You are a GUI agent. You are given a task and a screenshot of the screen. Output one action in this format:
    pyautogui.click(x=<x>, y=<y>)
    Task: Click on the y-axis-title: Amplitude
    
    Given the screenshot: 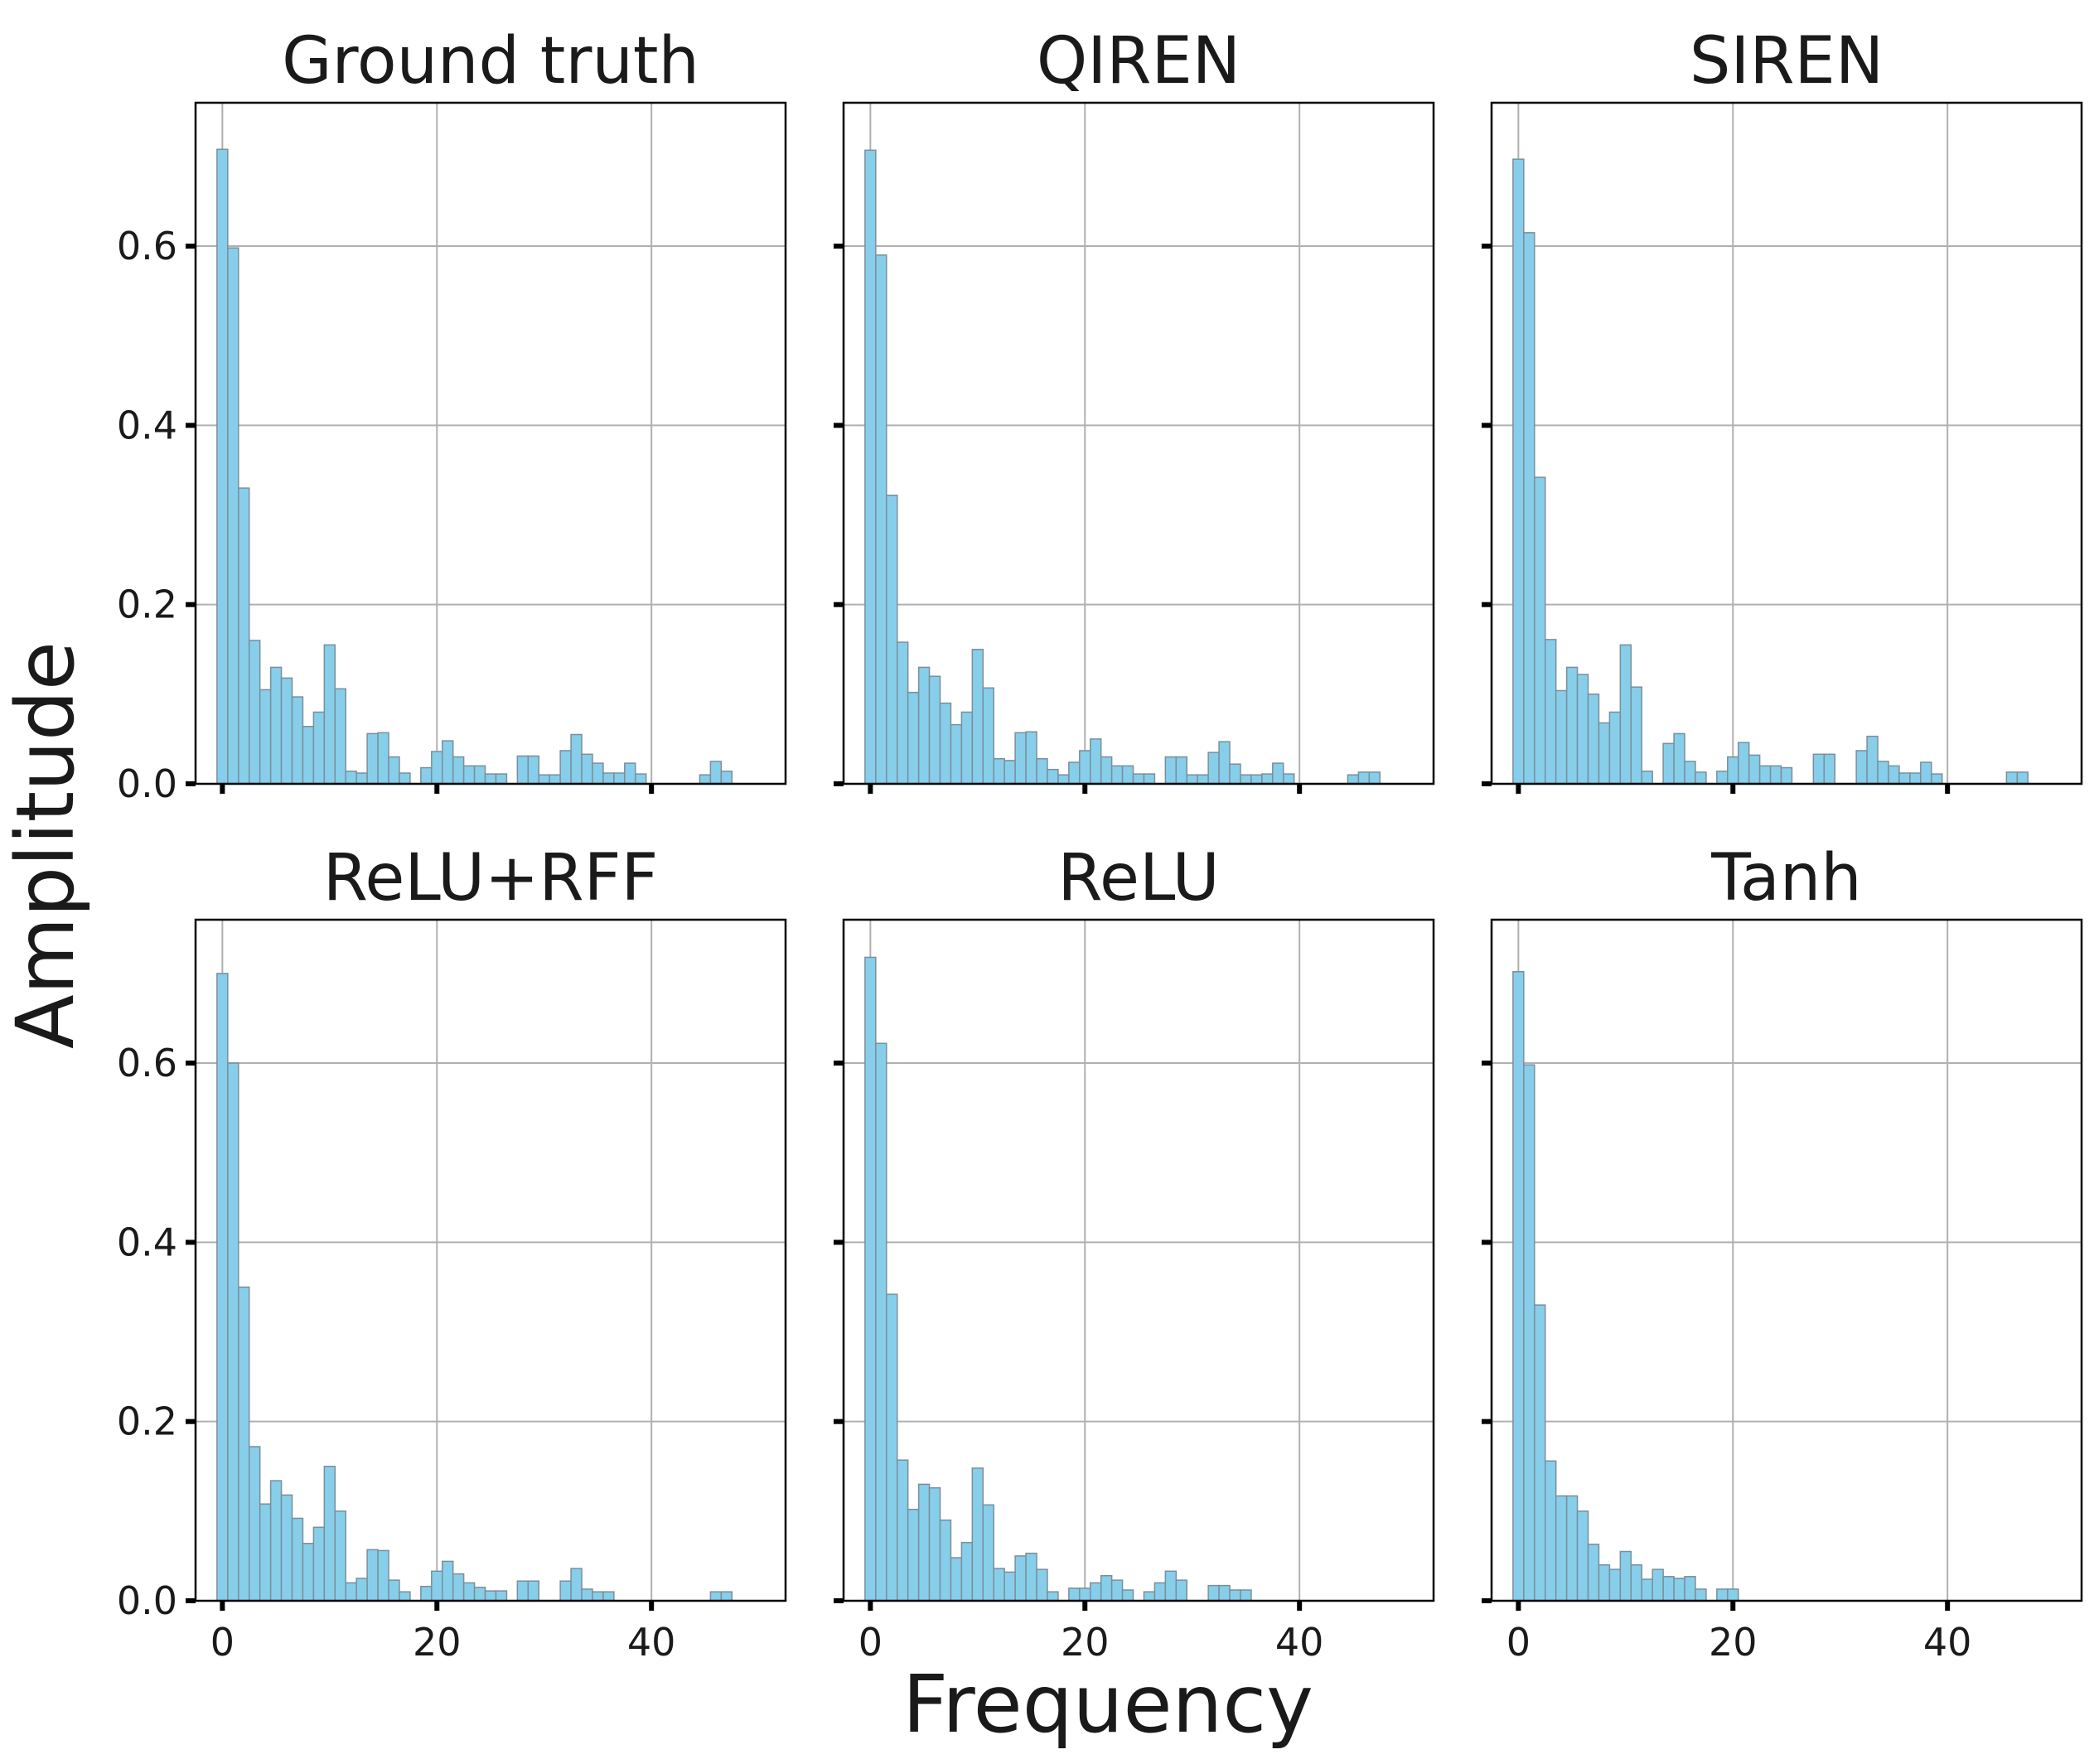 What is the action you would take?
    pyautogui.click(x=46, y=845)
    